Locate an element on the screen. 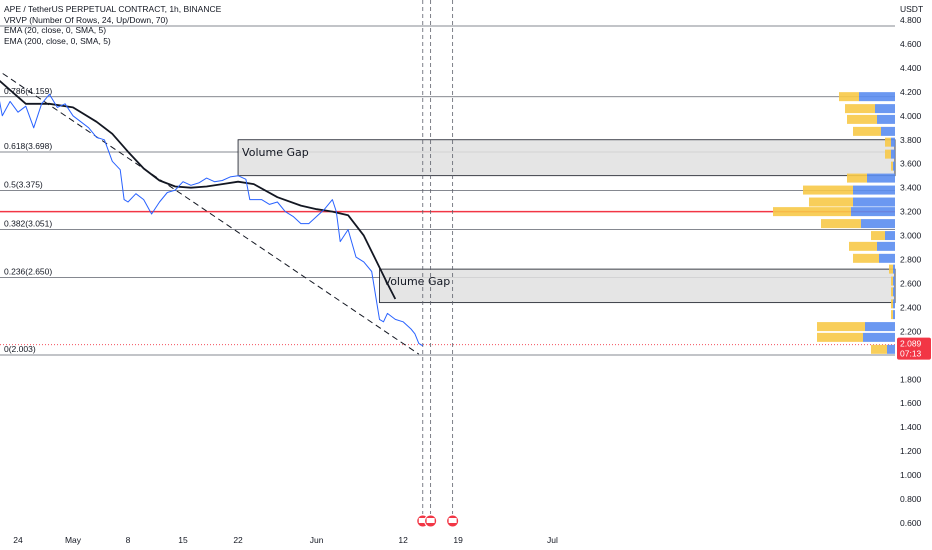 The height and width of the screenshot is (550, 932). price-tick-label: 3.400 is located at coordinates (911, 188).